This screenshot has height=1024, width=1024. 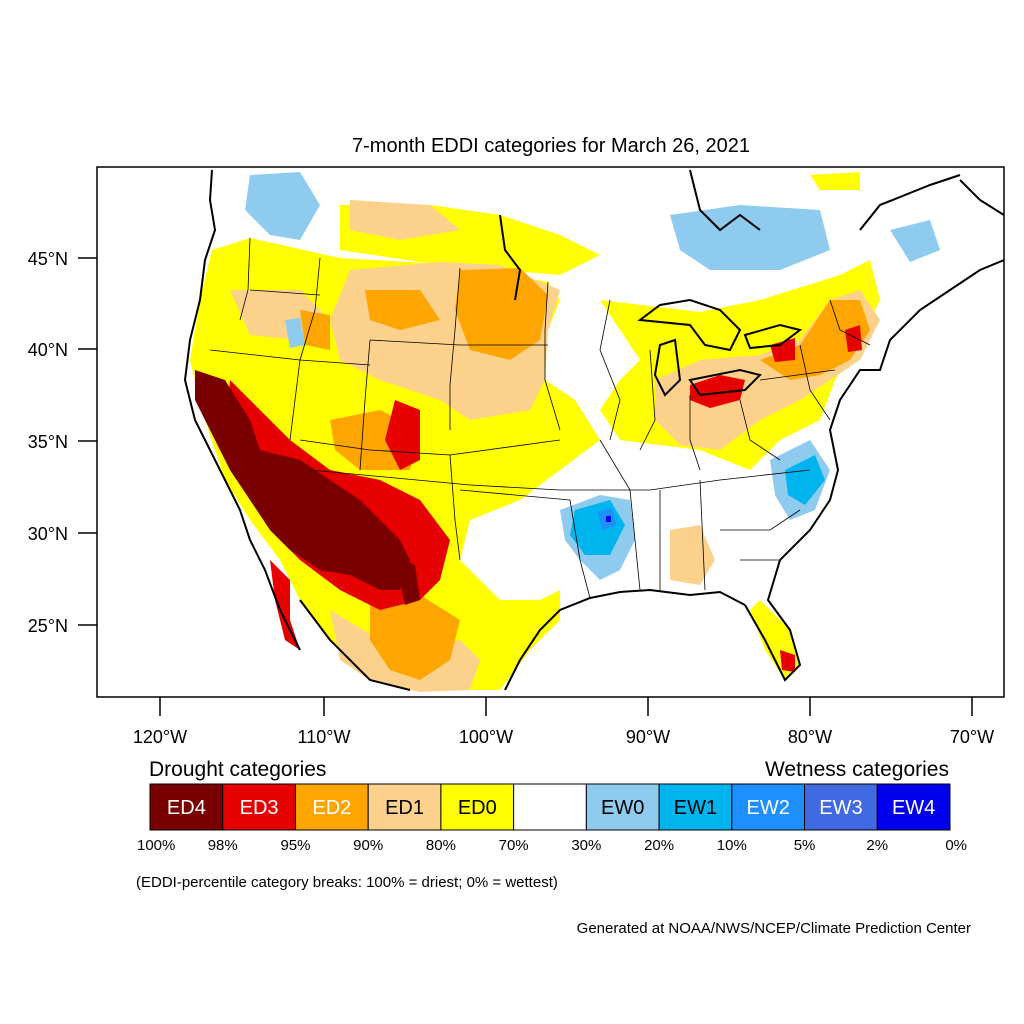 What do you see at coordinates (223, 845) in the screenshot?
I see `legend-break-label: 98%` at bounding box center [223, 845].